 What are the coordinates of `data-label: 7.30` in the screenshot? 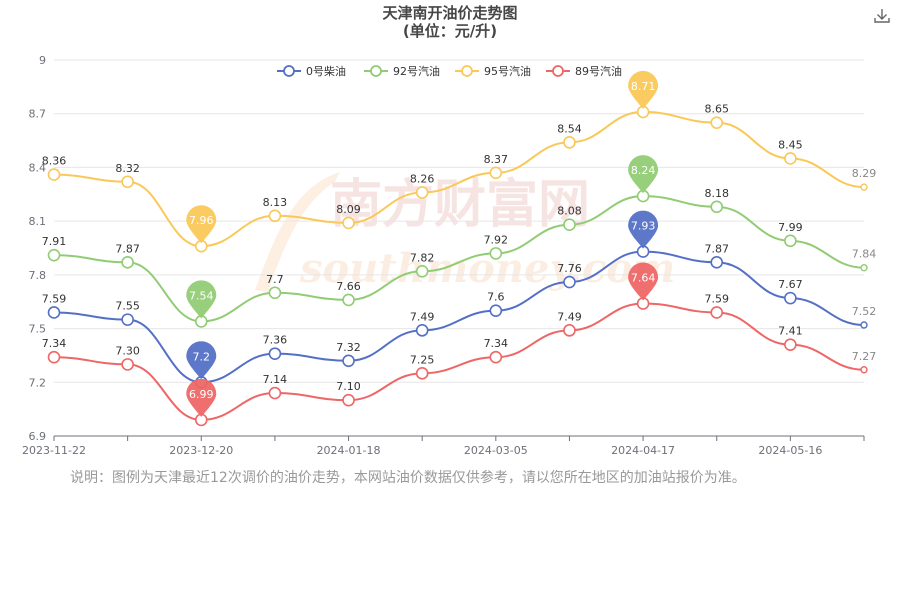 It's located at (127, 350).